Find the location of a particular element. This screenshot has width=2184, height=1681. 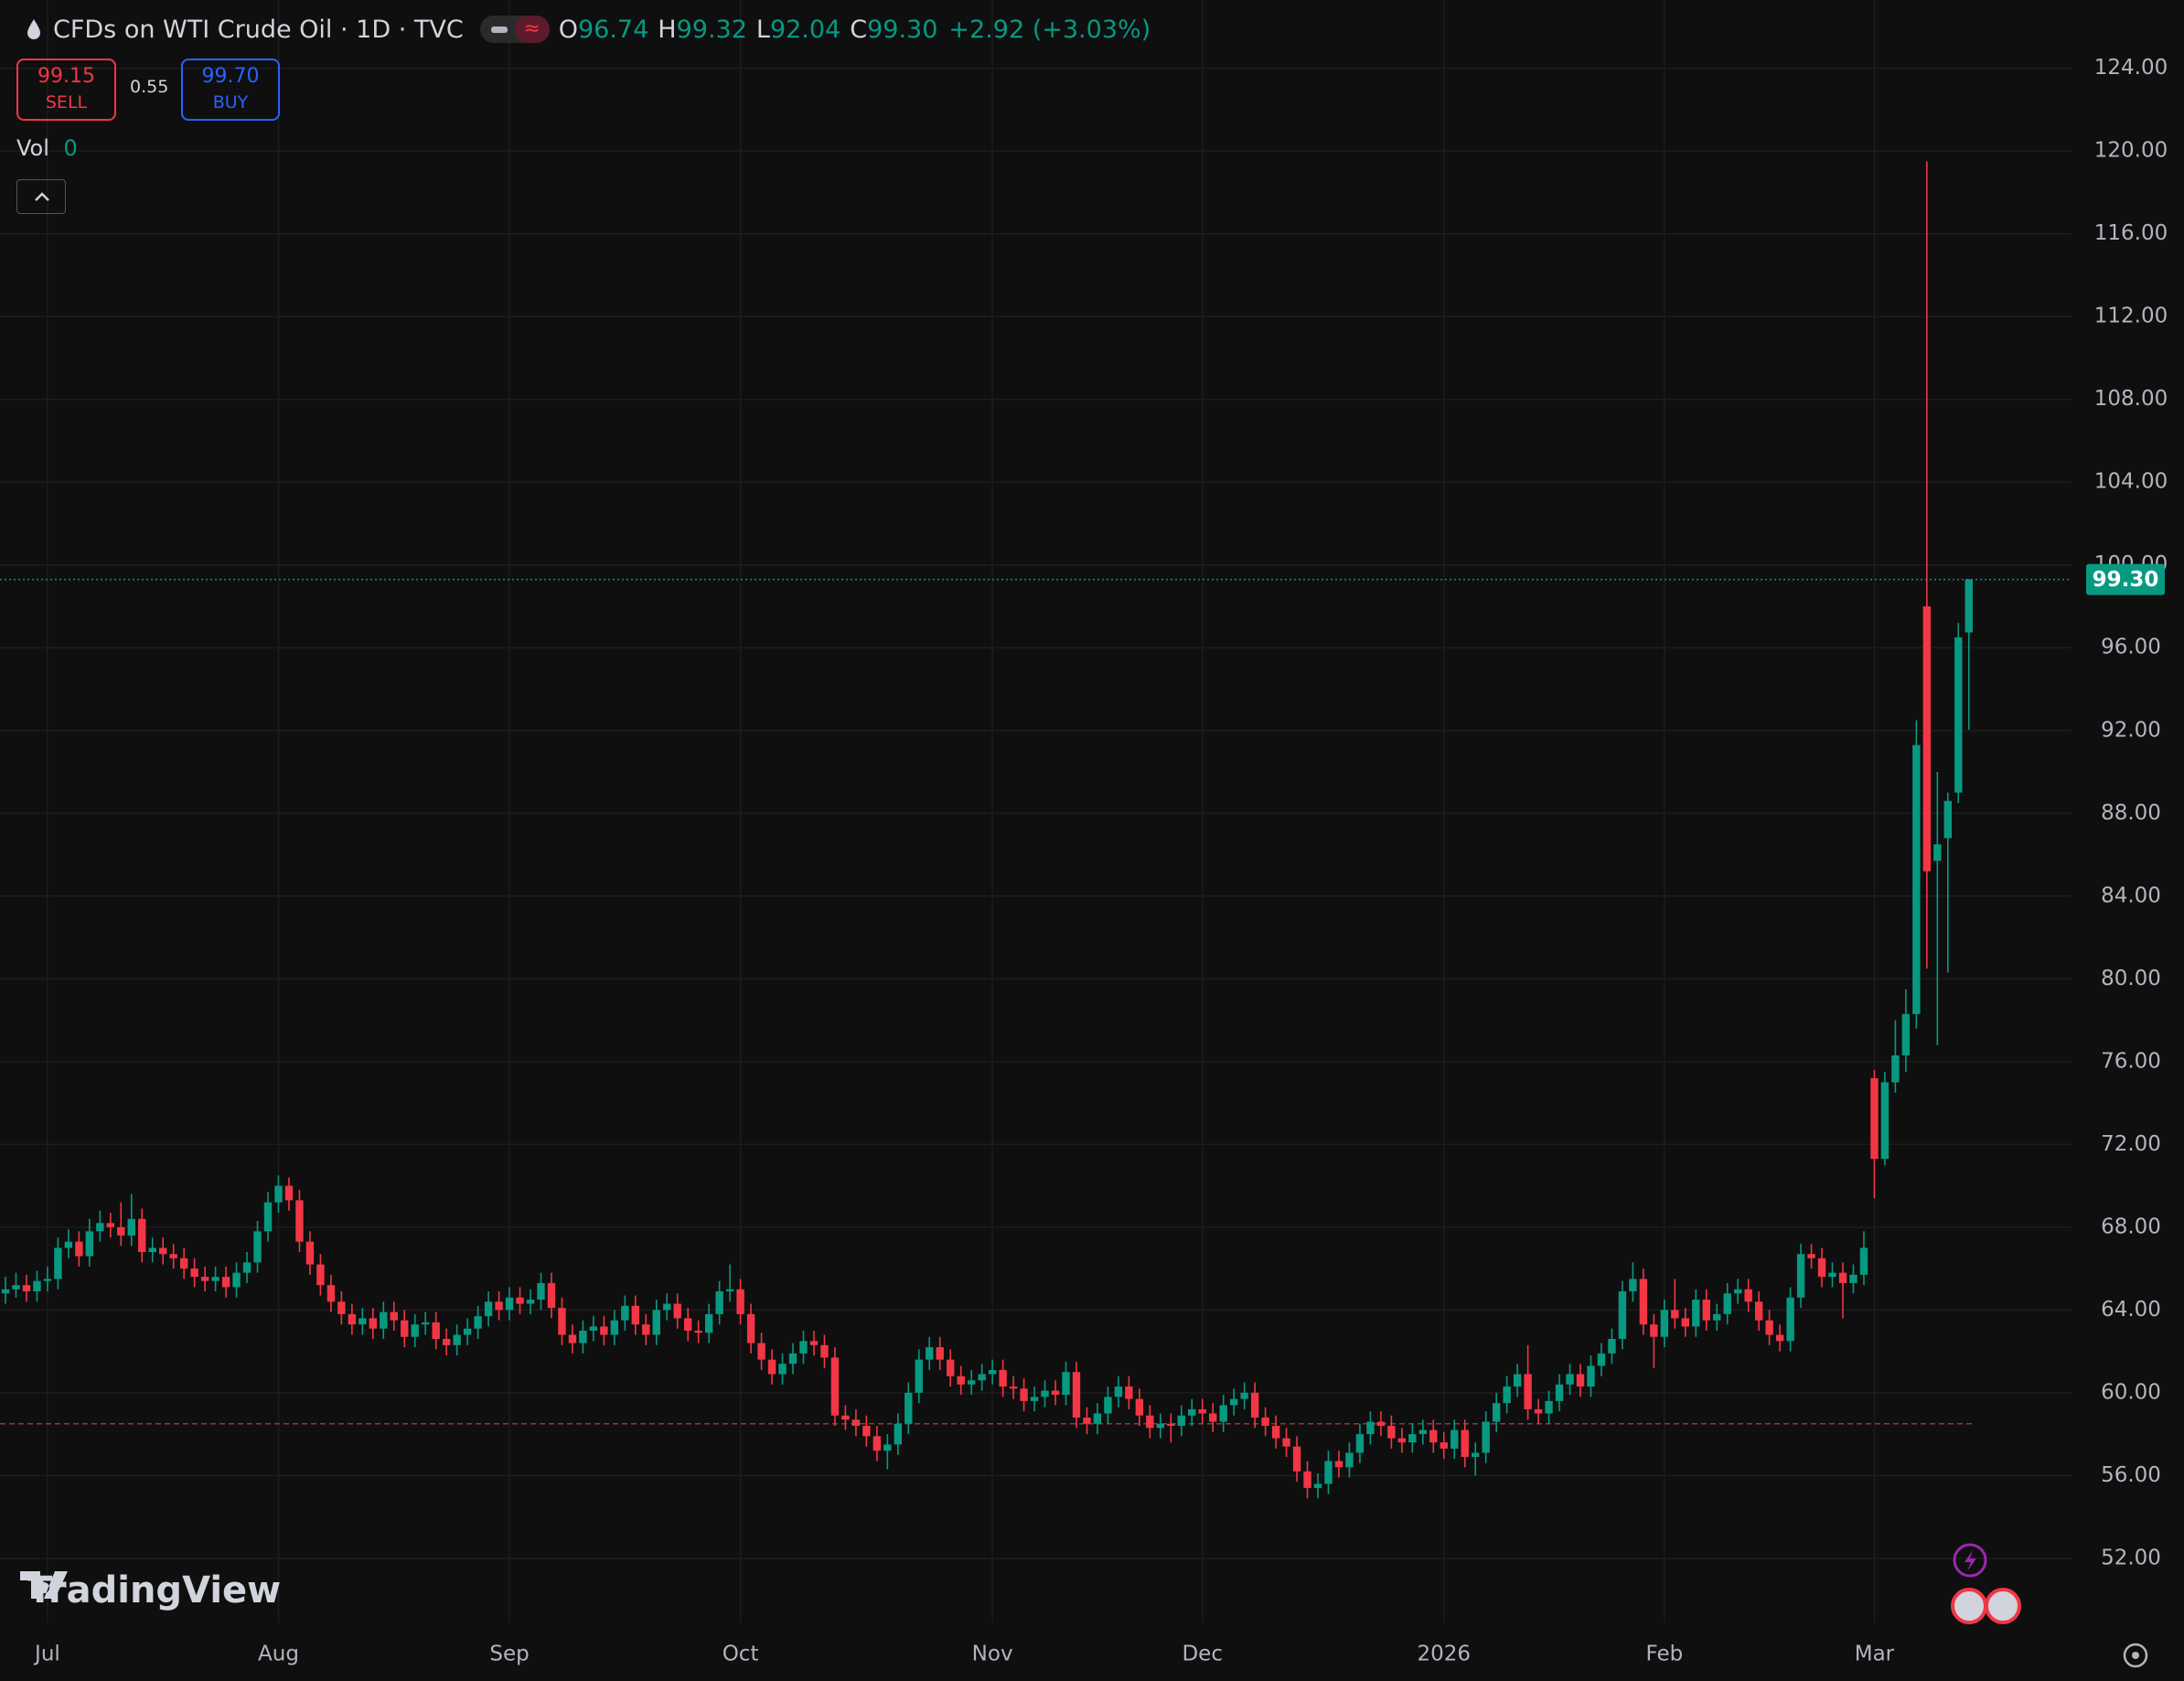

sell-button: 99.15 SELL is located at coordinates (66, 90).